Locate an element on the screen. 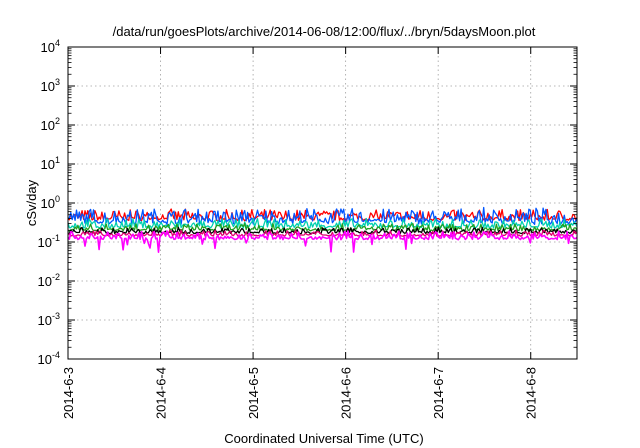 The image size is (640, 448). y-tick-label: 10⁻⁴ is located at coordinates (49, 358).